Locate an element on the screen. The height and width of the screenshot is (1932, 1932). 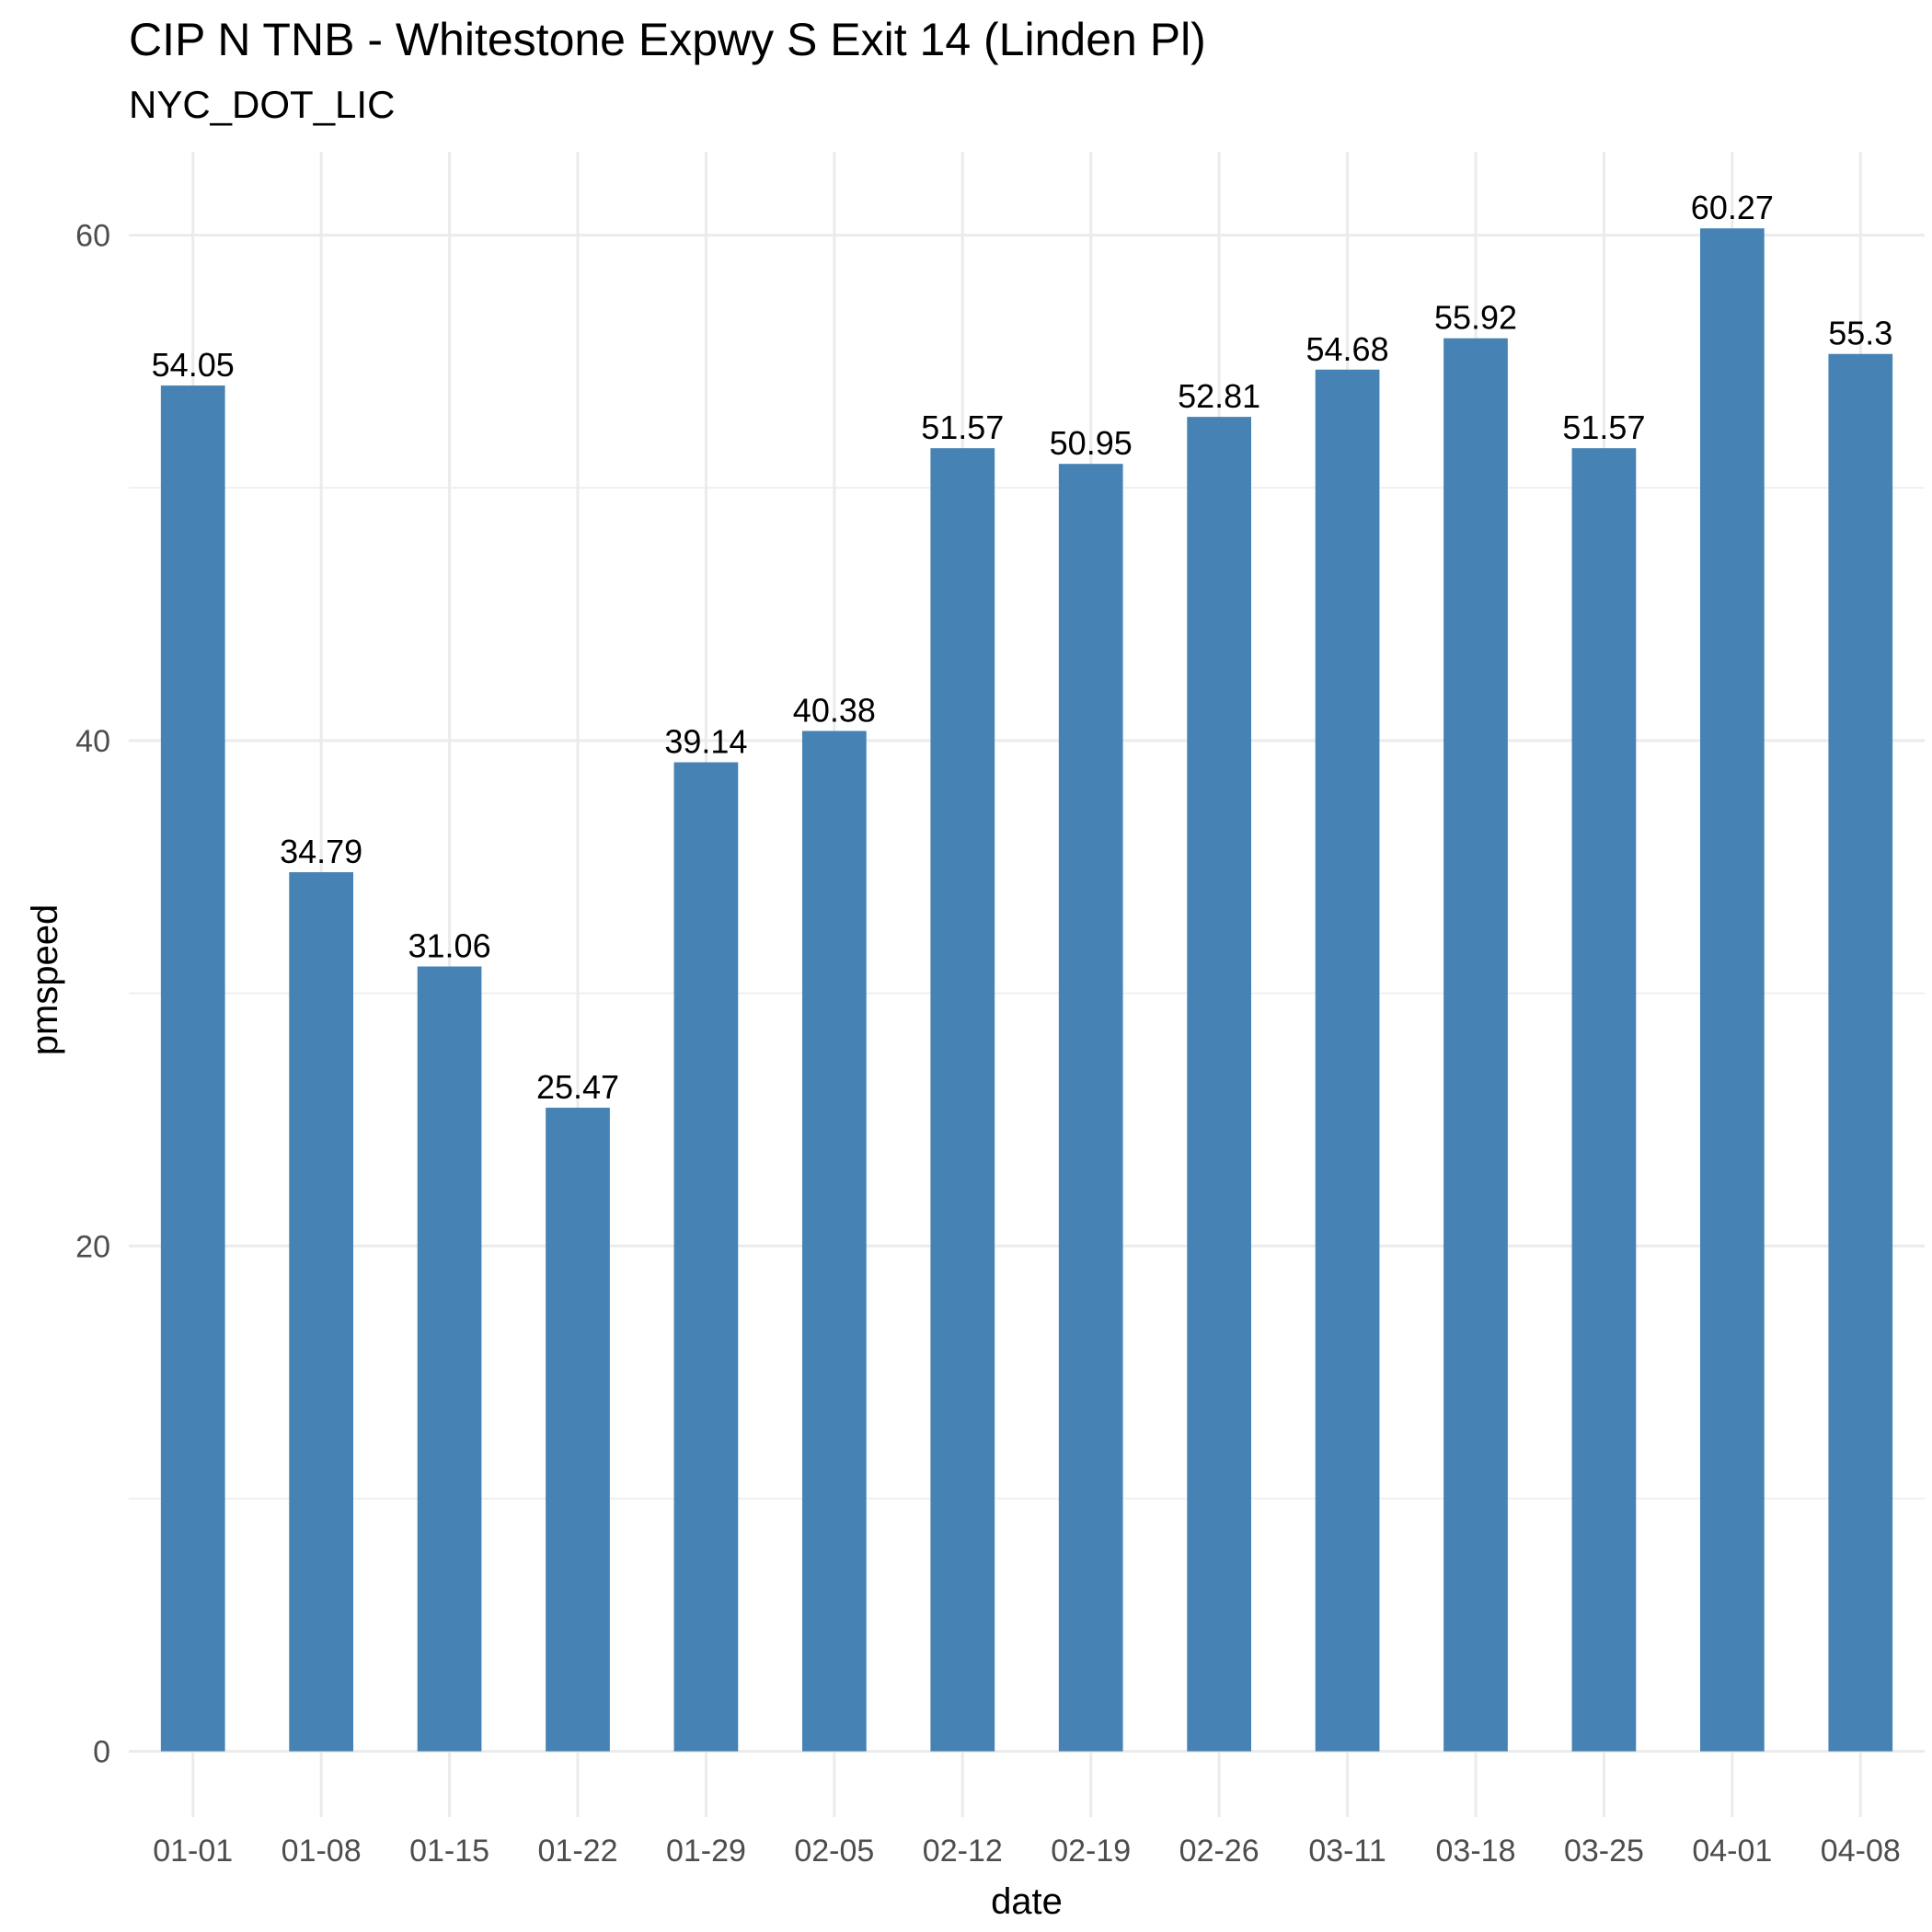
y-tick-label: 40 is located at coordinates (92, 741).